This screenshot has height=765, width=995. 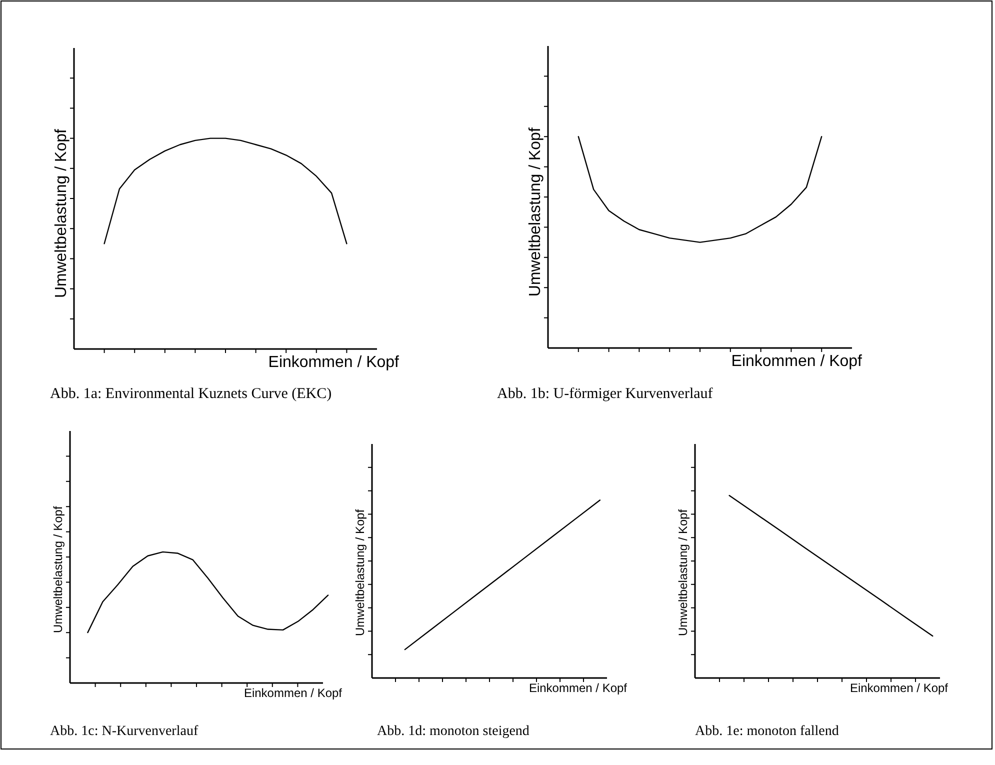 What do you see at coordinates (767, 731) in the screenshot?
I see `caption: Abb. 1e: monoton fallend` at bounding box center [767, 731].